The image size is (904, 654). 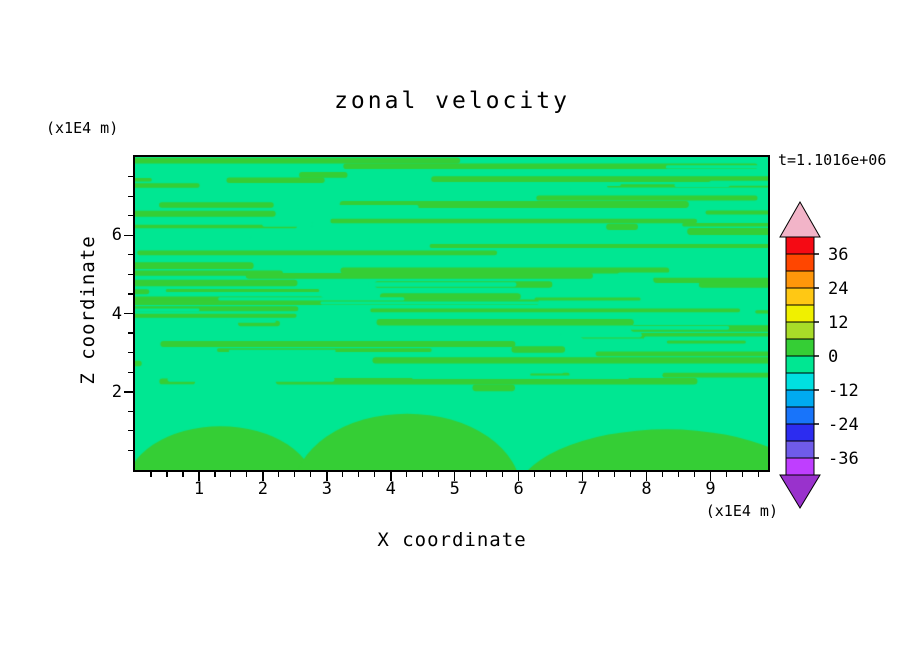 What do you see at coordinates (452, 540) in the screenshot?
I see `x-axis-title: X coordinate` at bounding box center [452, 540].